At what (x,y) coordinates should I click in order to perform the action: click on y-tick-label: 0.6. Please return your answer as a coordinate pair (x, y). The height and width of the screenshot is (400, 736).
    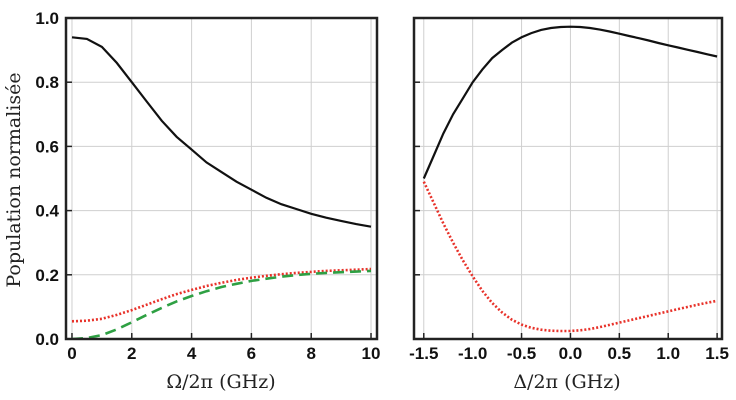
    Looking at the image, I should click on (47, 146).